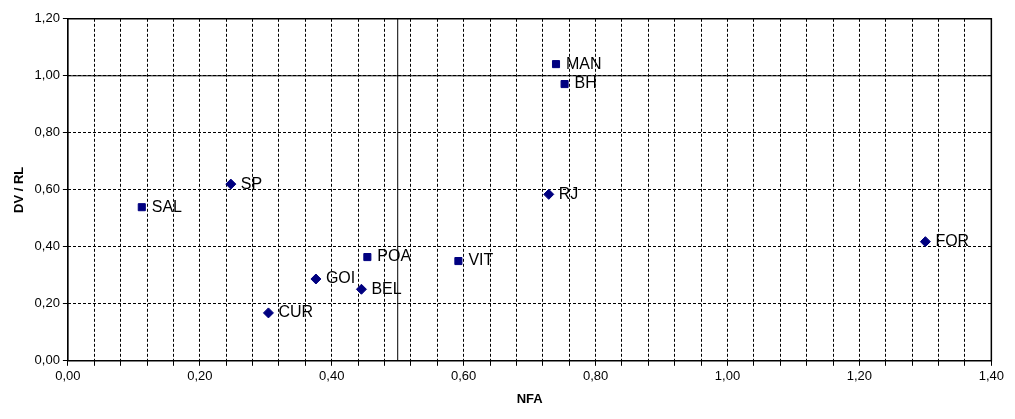 This screenshot has height=419, width=1015. I want to click on annotation: CUR, so click(296, 312).